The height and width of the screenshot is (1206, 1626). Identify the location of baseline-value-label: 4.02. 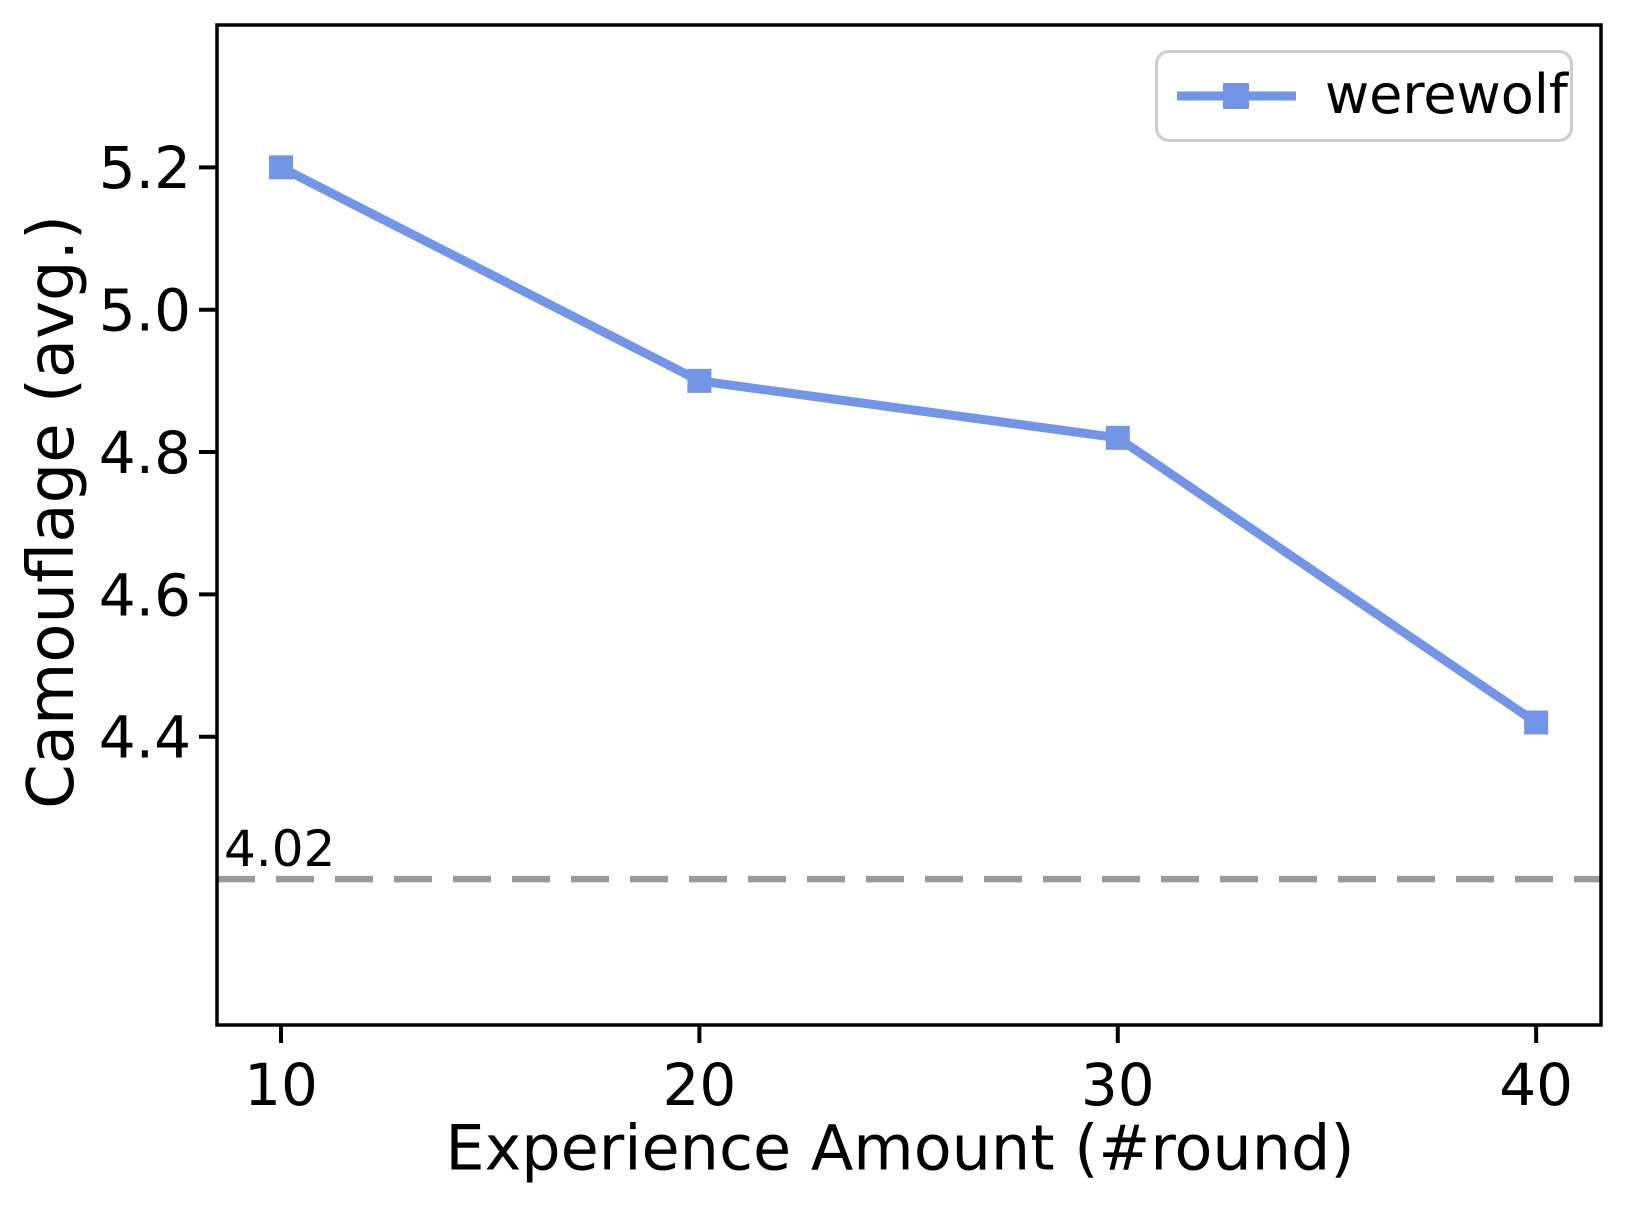
(280, 849).